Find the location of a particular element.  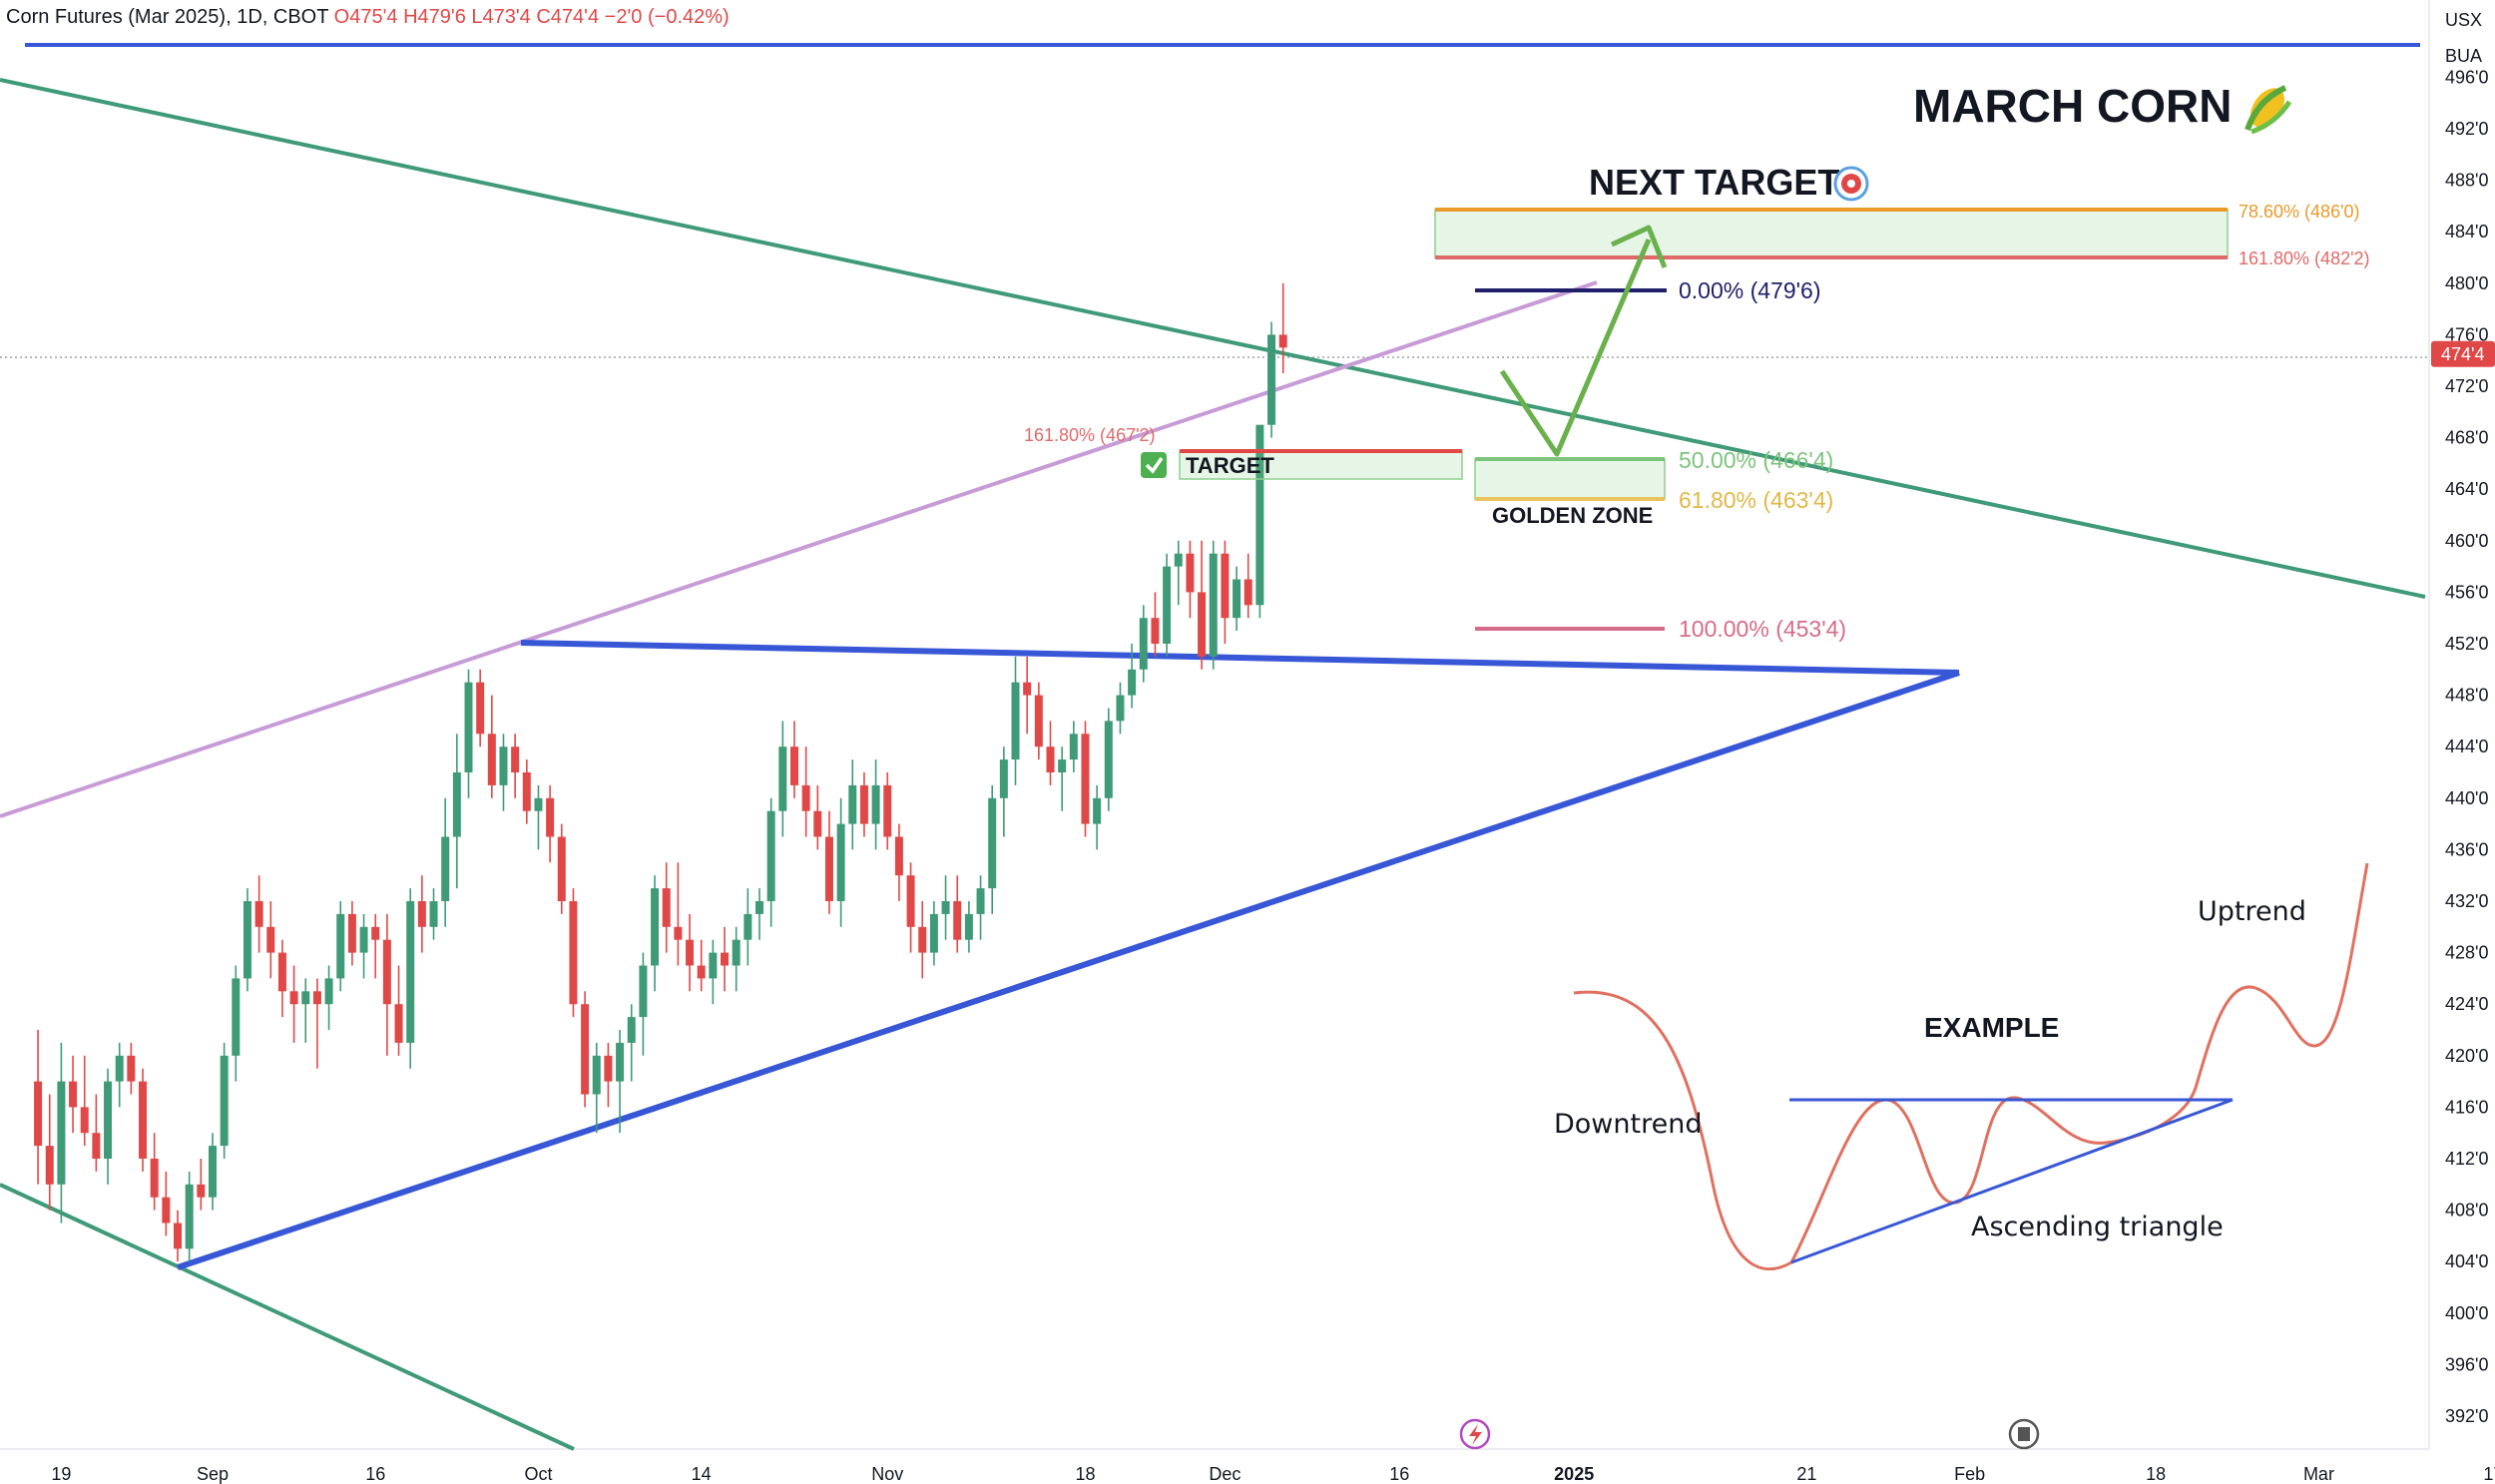

event-icon is located at coordinates (2024, 1434).